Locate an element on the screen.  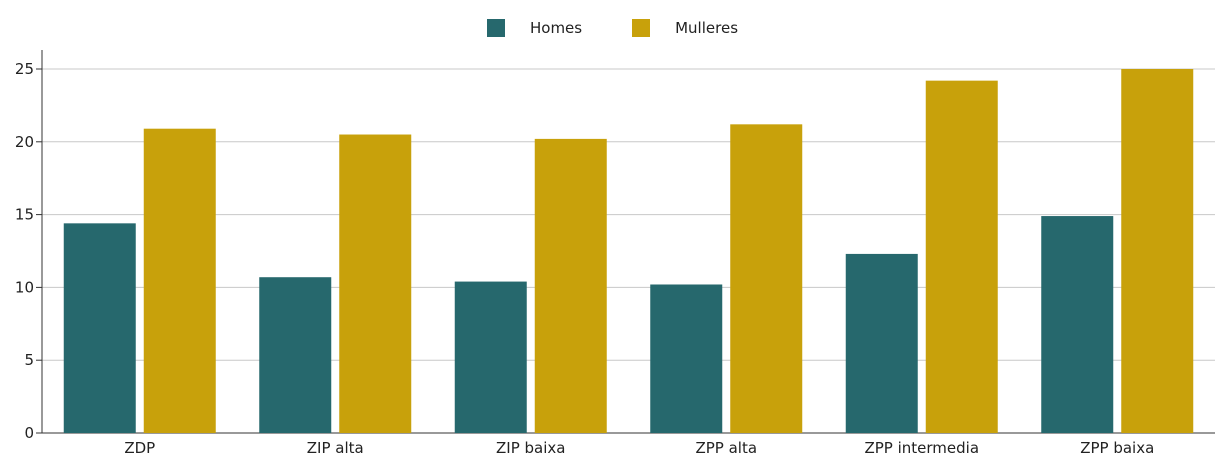
bar-mulleres-zip-baixa is located at coordinates (570, 285).